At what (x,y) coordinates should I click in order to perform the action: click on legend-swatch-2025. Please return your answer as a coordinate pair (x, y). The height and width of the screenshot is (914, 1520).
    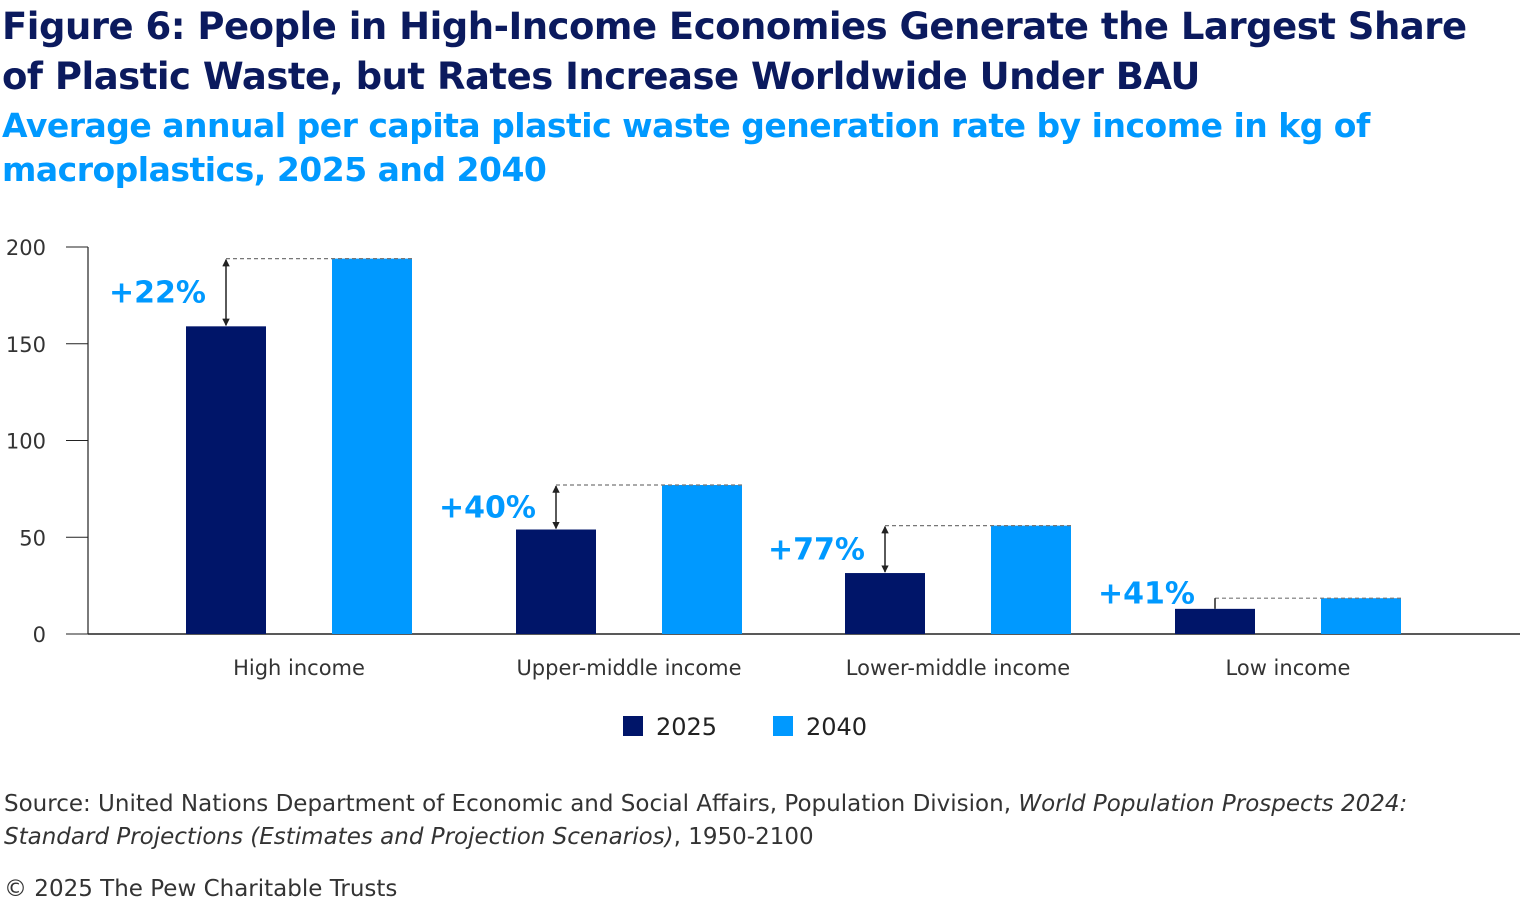
    Looking at the image, I should click on (633, 726).